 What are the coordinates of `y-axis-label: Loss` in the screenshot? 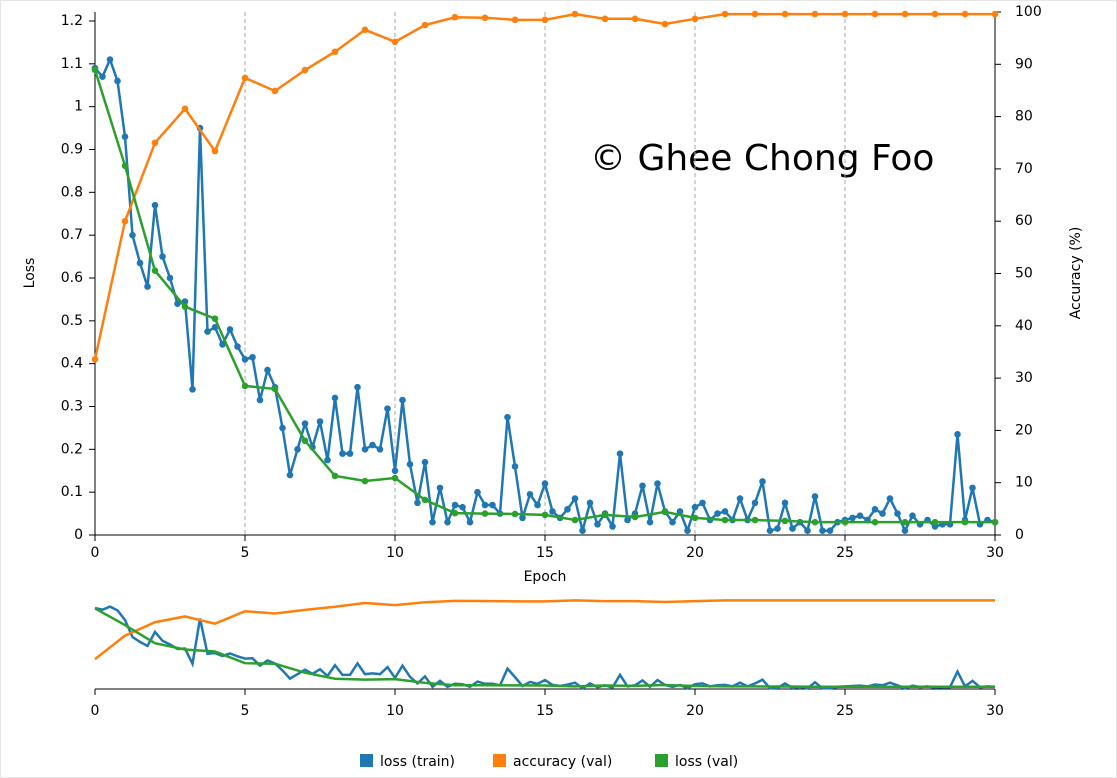 It's located at (30, 273).